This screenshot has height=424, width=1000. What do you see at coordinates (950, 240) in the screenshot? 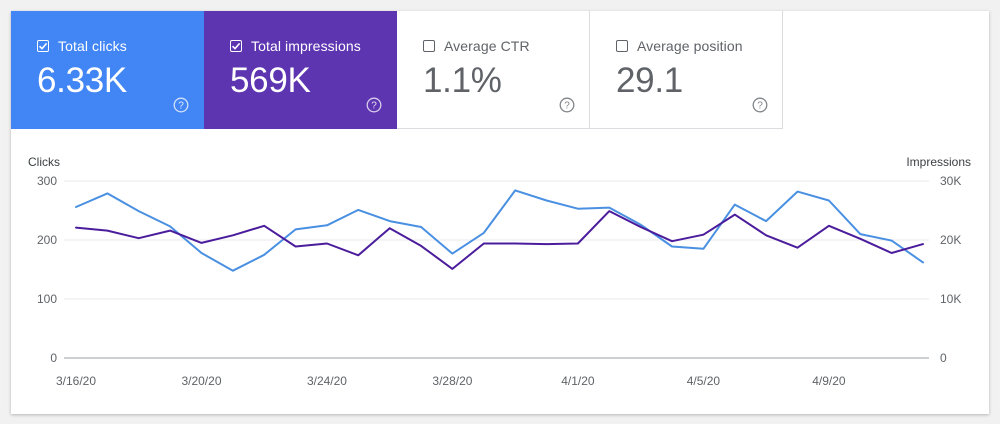
I see `y-right-tick-label: 20K` at bounding box center [950, 240].